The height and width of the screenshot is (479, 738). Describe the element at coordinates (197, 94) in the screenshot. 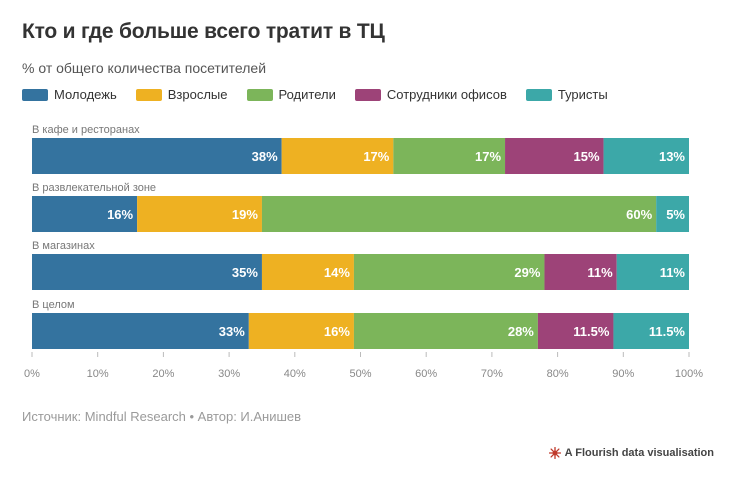

I see `legend-label: Взрослые` at that location.